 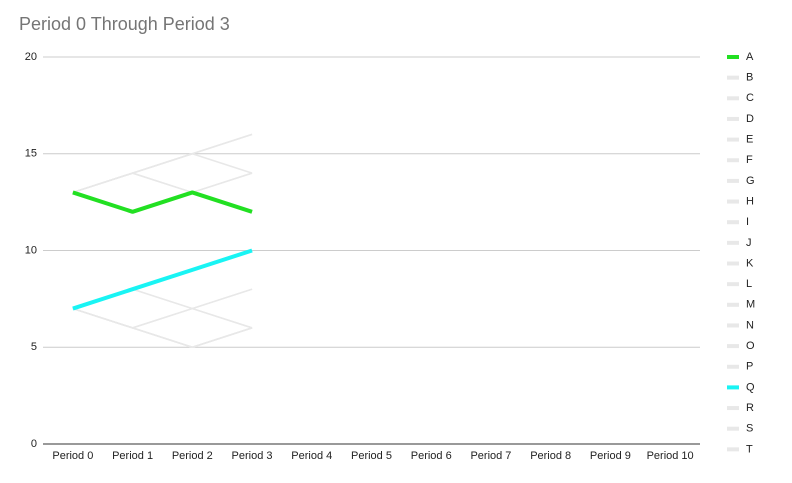 What do you see at coordinates (124, 24) in the screenshot?
I see `chart-title: Period 0 Through Period 3` at bounding box center [124, 24].